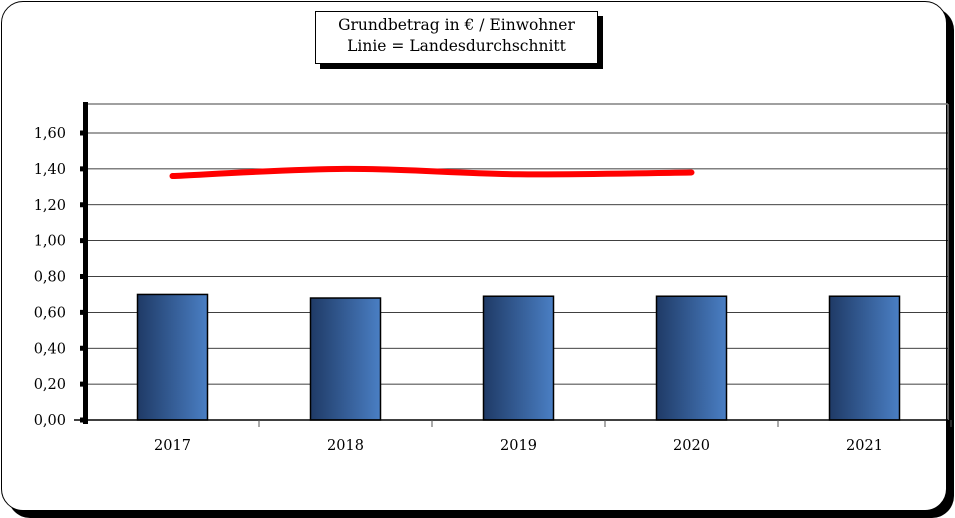 This screenshot has width=955, height=518. Describe the element at coordinates (456, 25) in the screenshot. I see `chart-title: Grundbetrag in € / Einwohner` at that location.